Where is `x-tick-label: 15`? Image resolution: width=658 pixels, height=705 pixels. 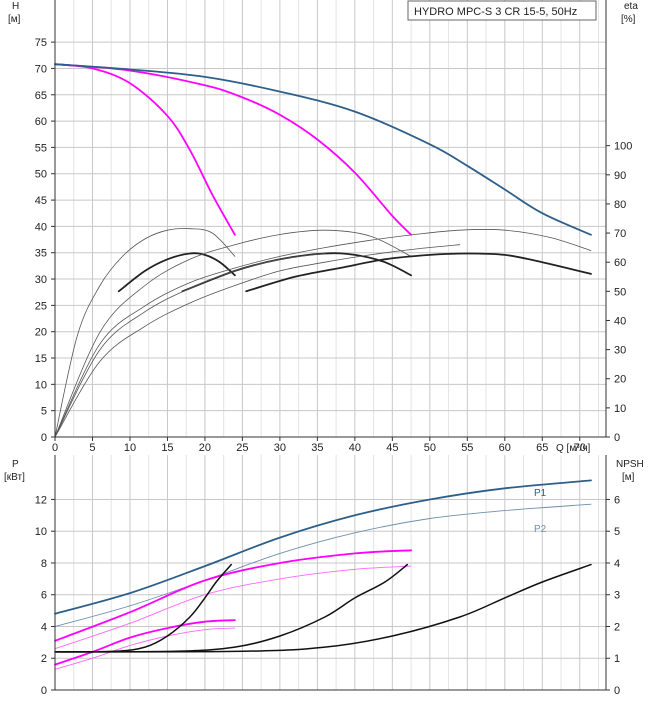 x-tick-label: 15 is located at coordinates (167, 448).